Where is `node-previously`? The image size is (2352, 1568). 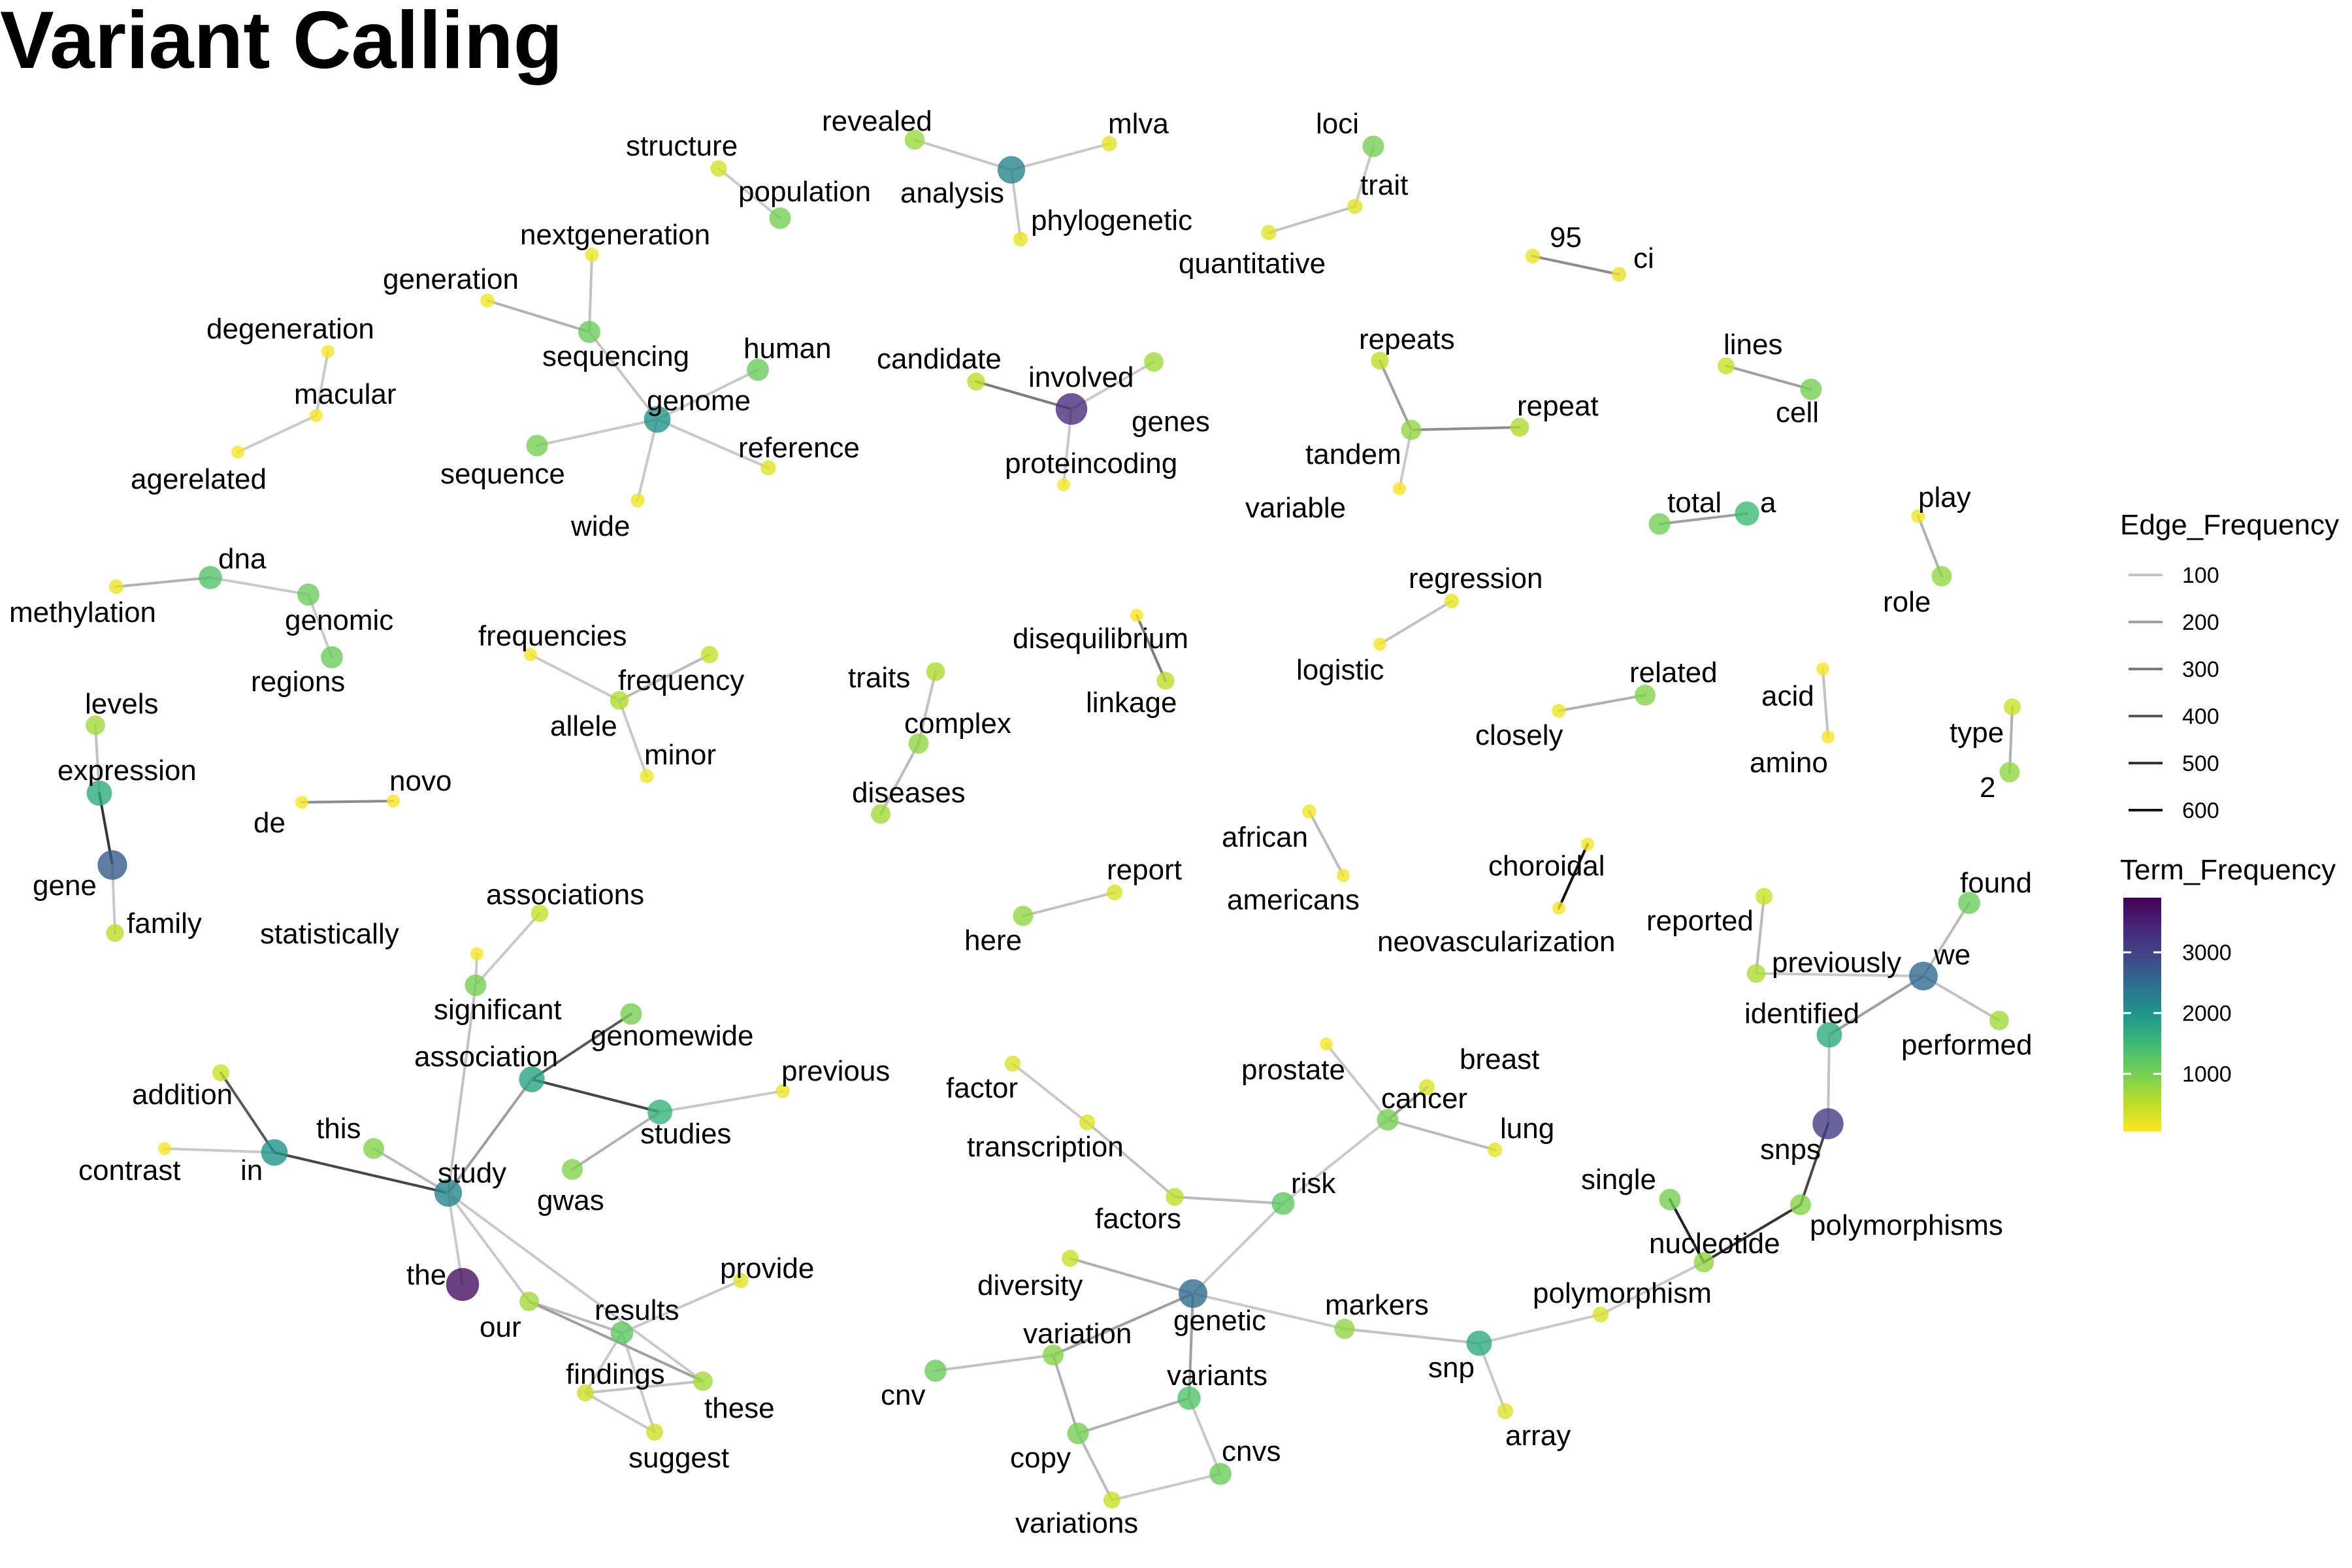 node-previously is located at coordinates (1756, 973).